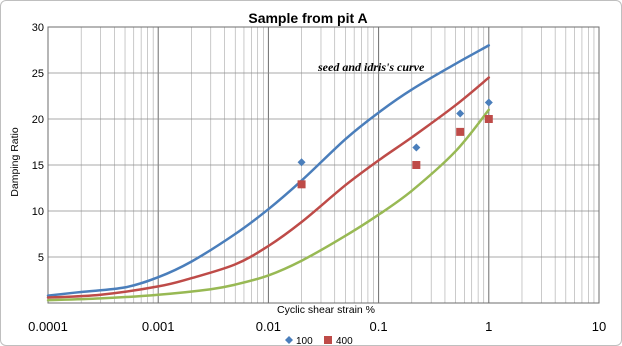 The width and height of the screenshot is (622, 346). Describe the element at coordinates (38, 143) in the screenshot. I see `y-tick-labels: 5 10 15 20 25 30` at that location.